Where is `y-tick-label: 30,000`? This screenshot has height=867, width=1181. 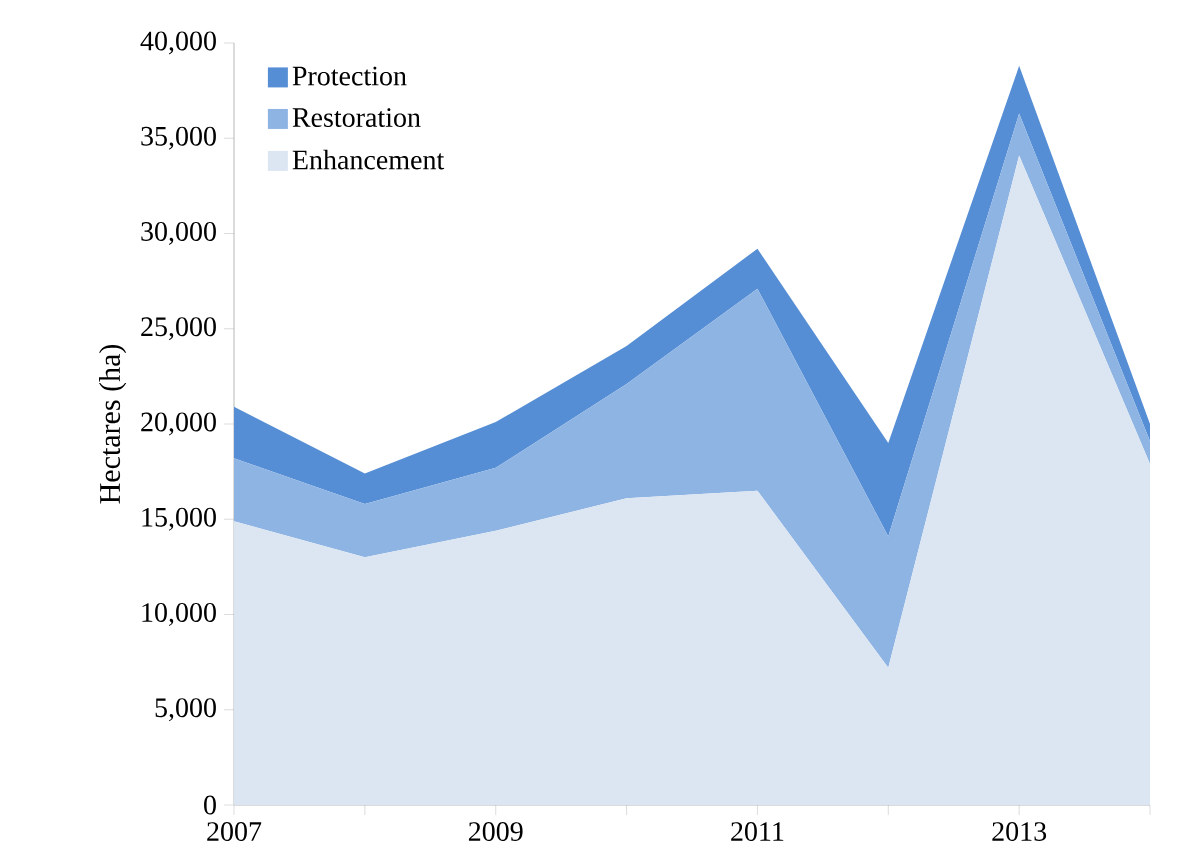 y-tick-label: 30,000 is located at coordinates (178, 233).